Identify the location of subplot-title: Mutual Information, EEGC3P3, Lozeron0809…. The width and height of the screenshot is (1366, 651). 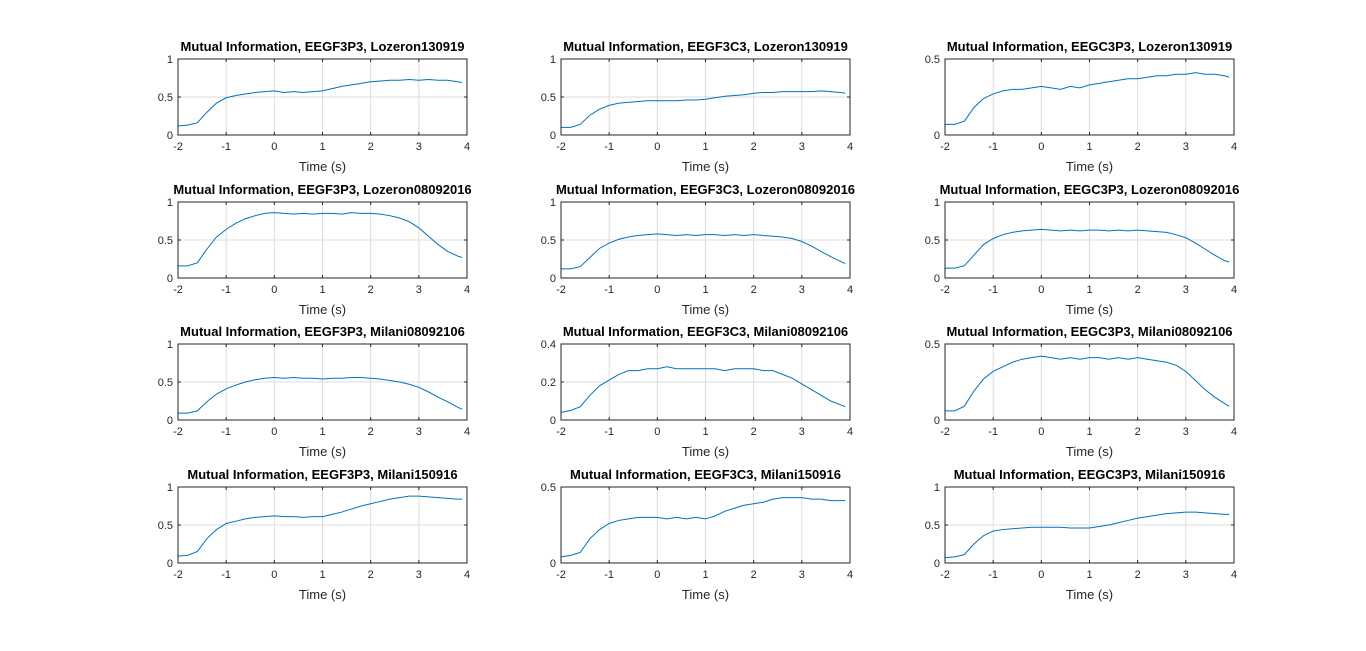
(1090, 189).